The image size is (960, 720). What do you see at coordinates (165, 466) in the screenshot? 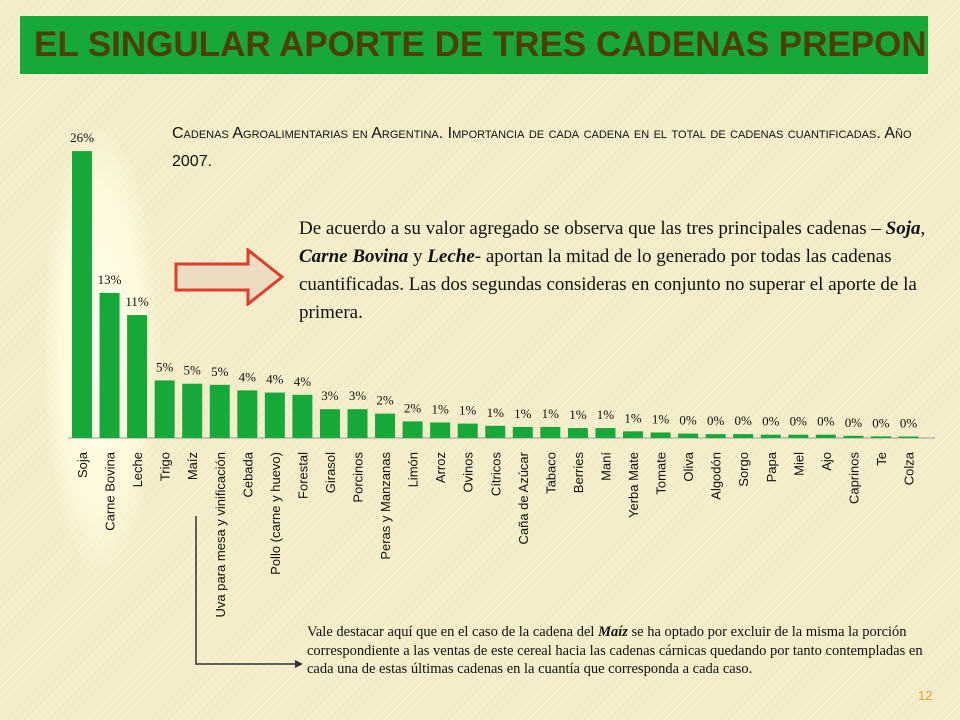
I see `category-label-3: Trigo` at bounding box center [165, 466].